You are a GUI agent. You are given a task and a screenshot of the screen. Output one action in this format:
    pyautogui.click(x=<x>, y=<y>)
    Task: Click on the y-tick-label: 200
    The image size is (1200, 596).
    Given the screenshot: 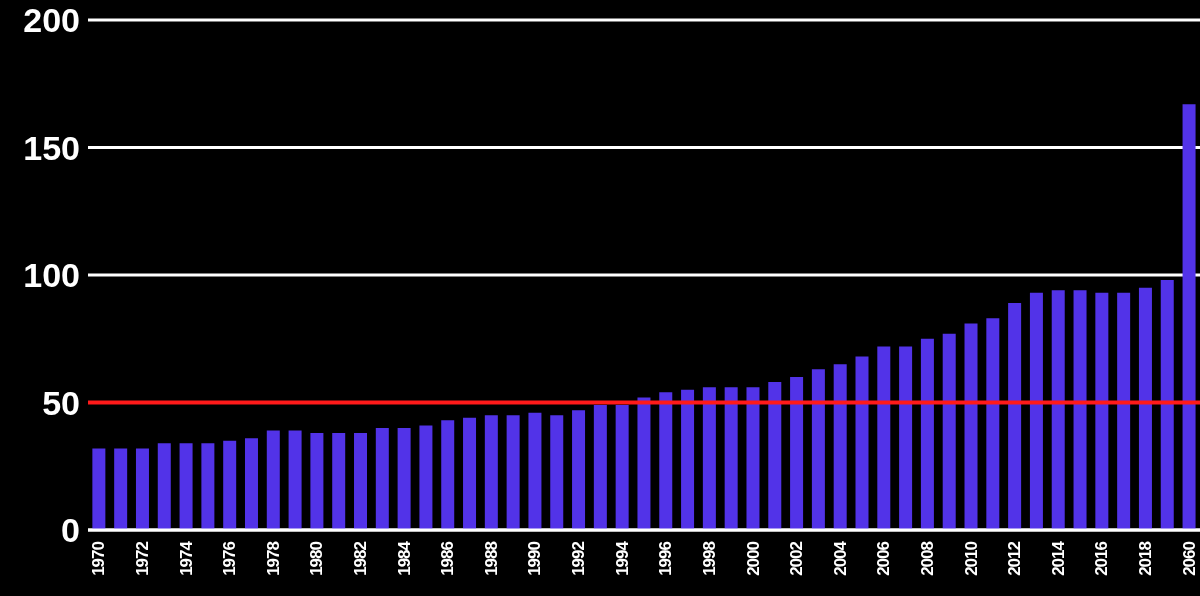 What is the action you would take?
    pyautogui.click(x=51, y=20)
    